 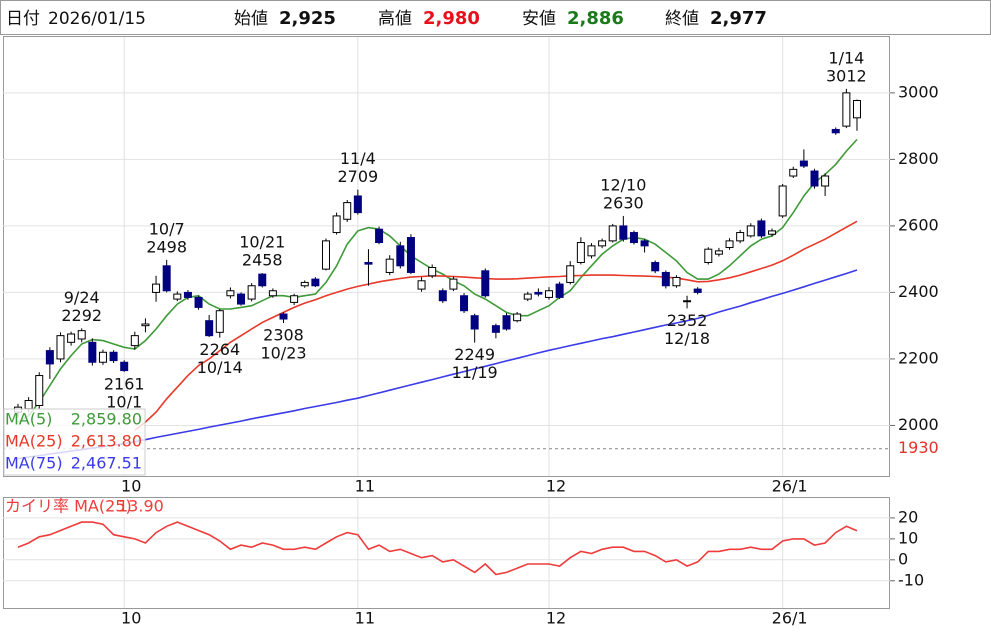 I want to click on legend-value: 2,613.80, so click(x=106, y=441).